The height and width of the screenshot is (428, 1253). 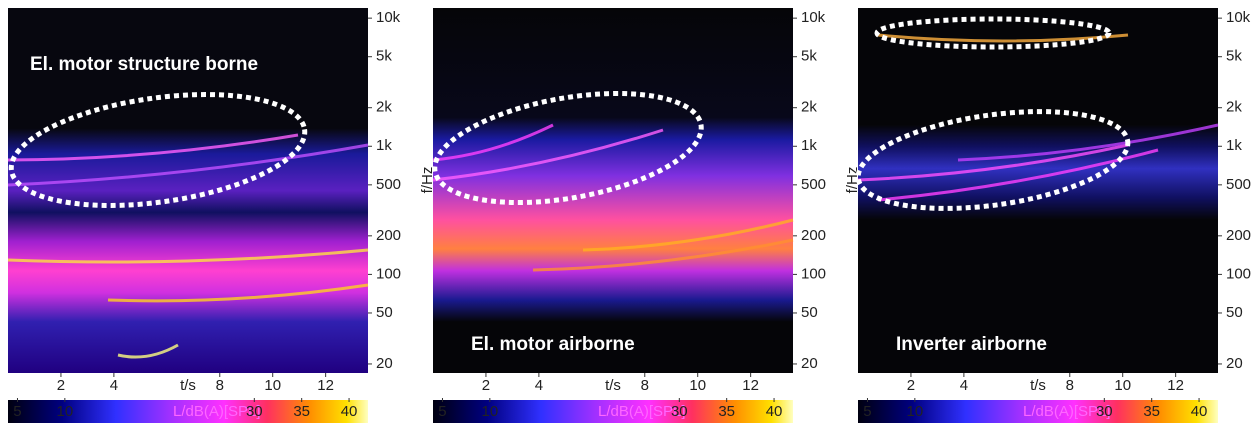 What do you see at coordinates (971, 344) in the screenshot?
I see `annotation: Inverter airborne` at bounding box center [971, 344].